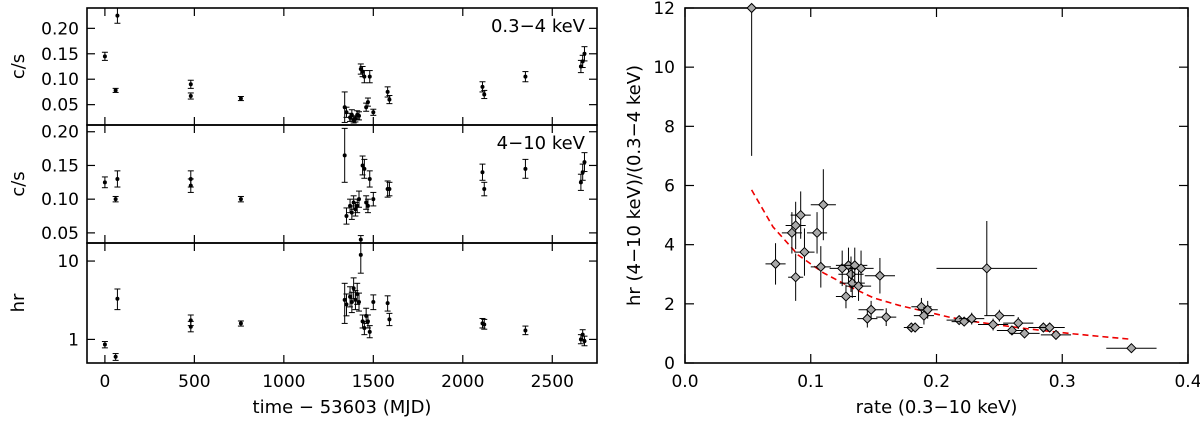 Image resolution: width=1200 pixels, height=423 pixels. Describe the element at coordinates (60, 133) in the screenshot. I see `y-tick-label: 0.20` at that location.